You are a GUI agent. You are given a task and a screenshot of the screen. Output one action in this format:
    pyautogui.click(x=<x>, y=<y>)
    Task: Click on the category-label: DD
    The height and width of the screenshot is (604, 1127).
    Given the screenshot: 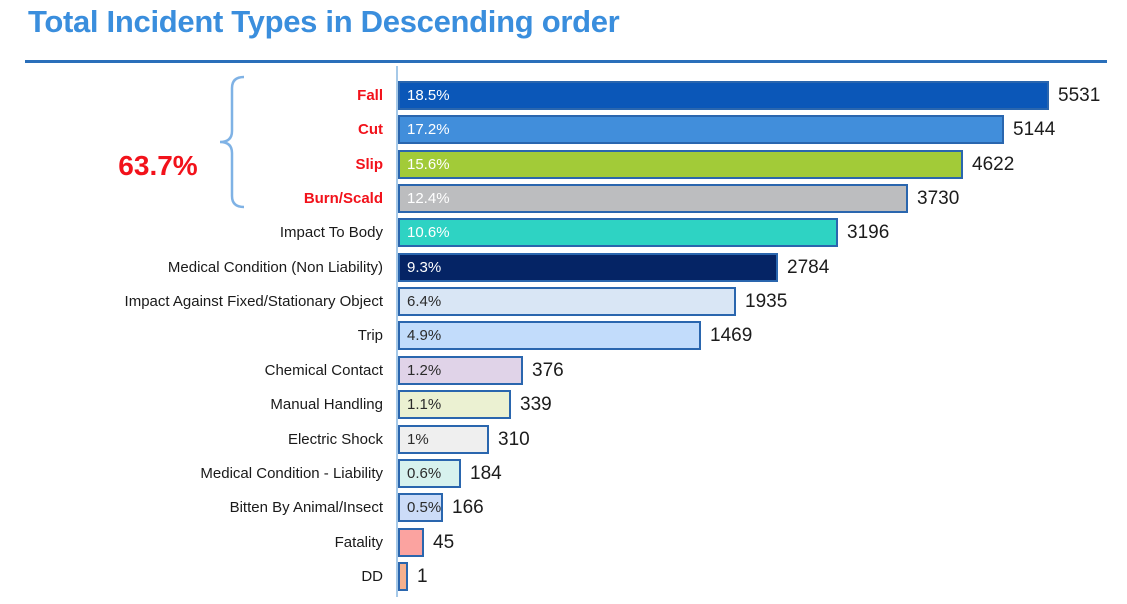 What is the action you would take?
    pyautogui.click(x=372, y=576)
    